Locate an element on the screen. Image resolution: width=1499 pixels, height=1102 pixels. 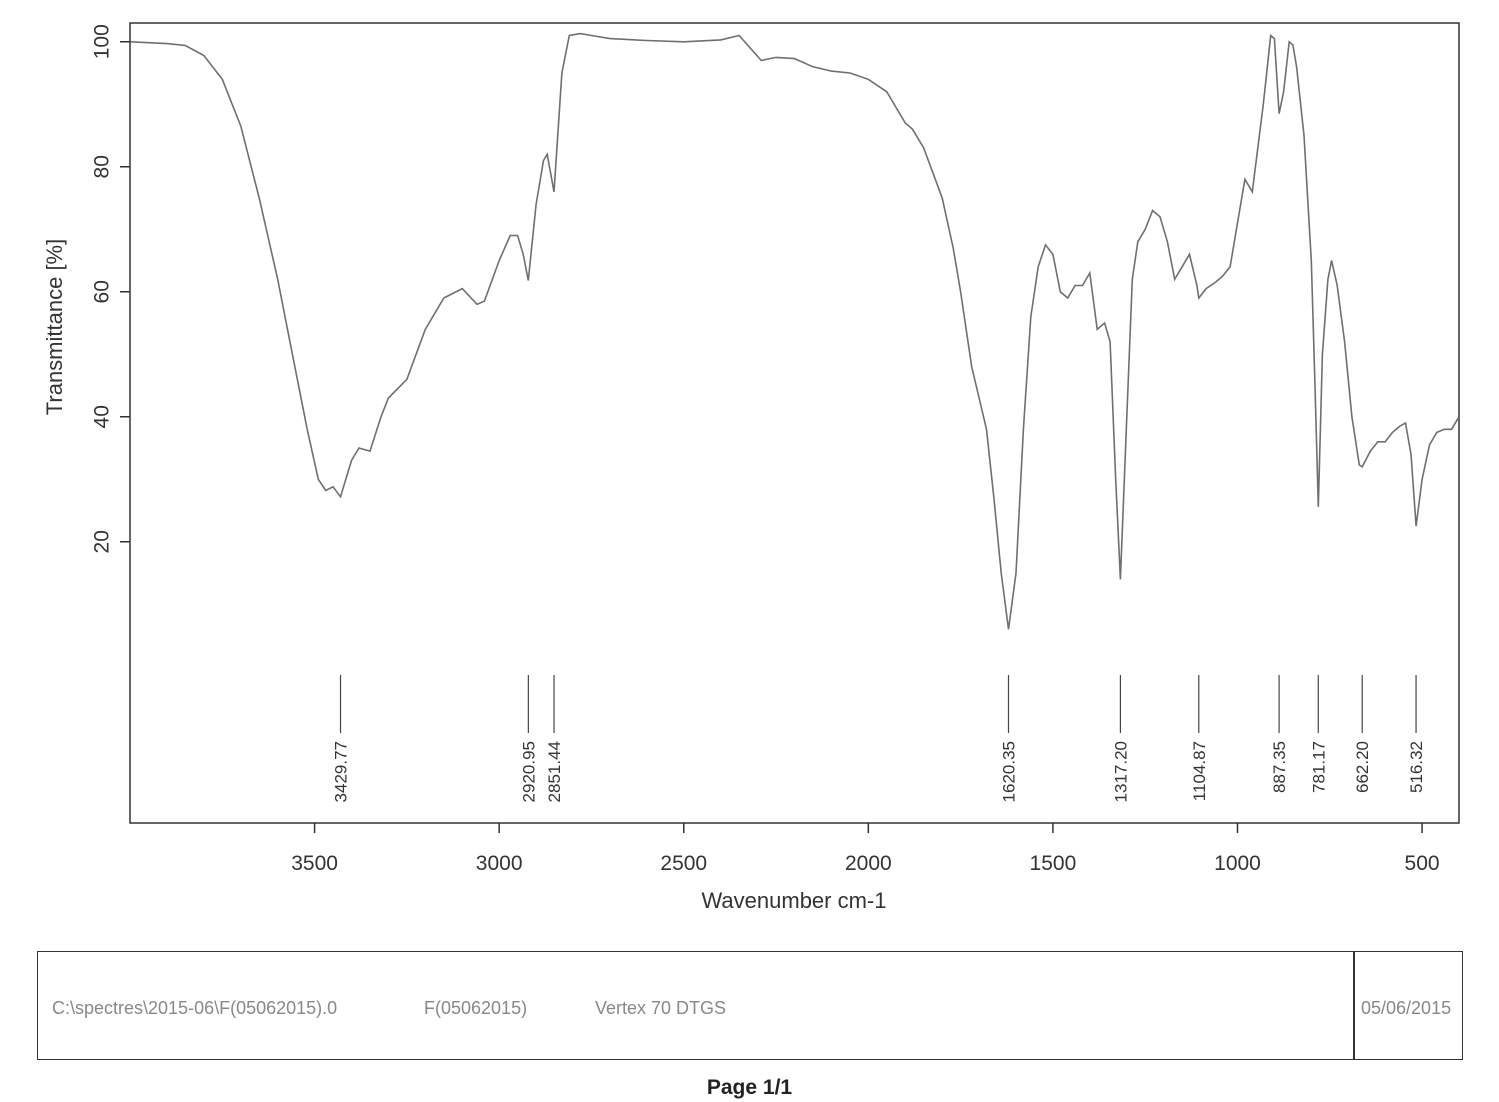
peak-label: 3429.77 is located at coordinates (341, 771).